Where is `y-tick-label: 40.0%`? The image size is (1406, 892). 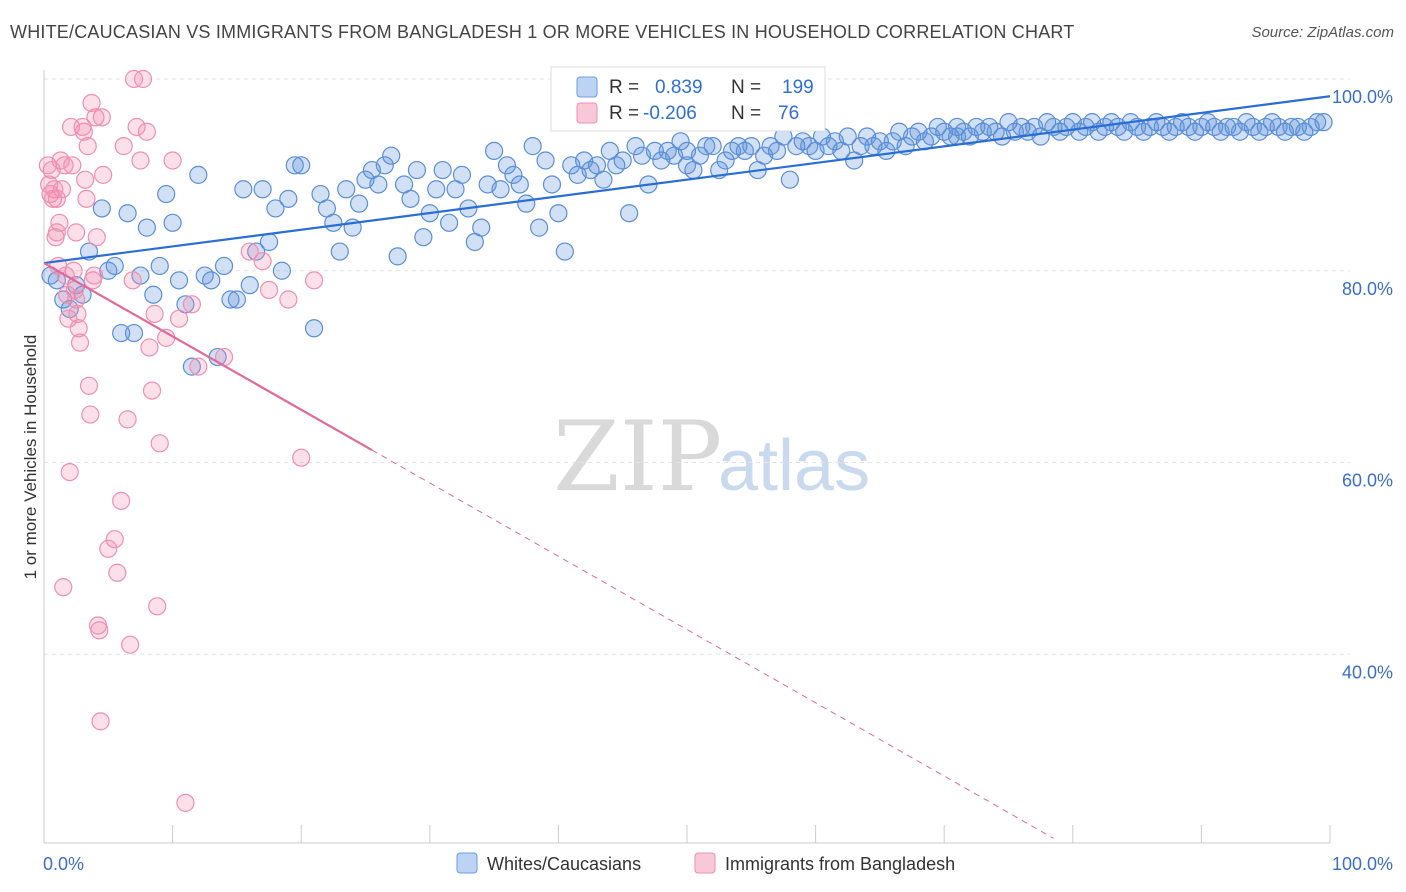
y-tick-label: 40.0% is located at coordinates (1367, 672).